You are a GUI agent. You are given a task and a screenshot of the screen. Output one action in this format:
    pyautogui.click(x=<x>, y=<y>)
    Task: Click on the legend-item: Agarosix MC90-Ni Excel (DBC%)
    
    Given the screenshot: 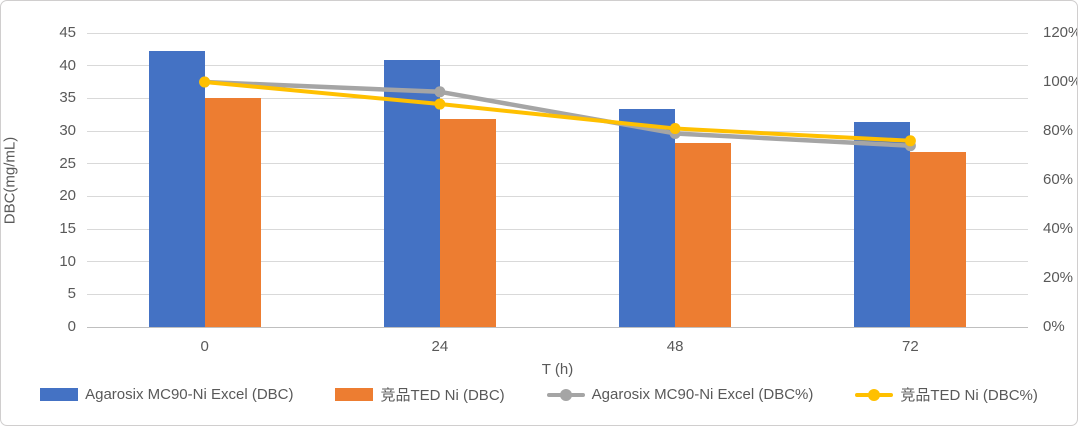 What is the action you would take?
    pyautogui.click(x=680, y=394)
    